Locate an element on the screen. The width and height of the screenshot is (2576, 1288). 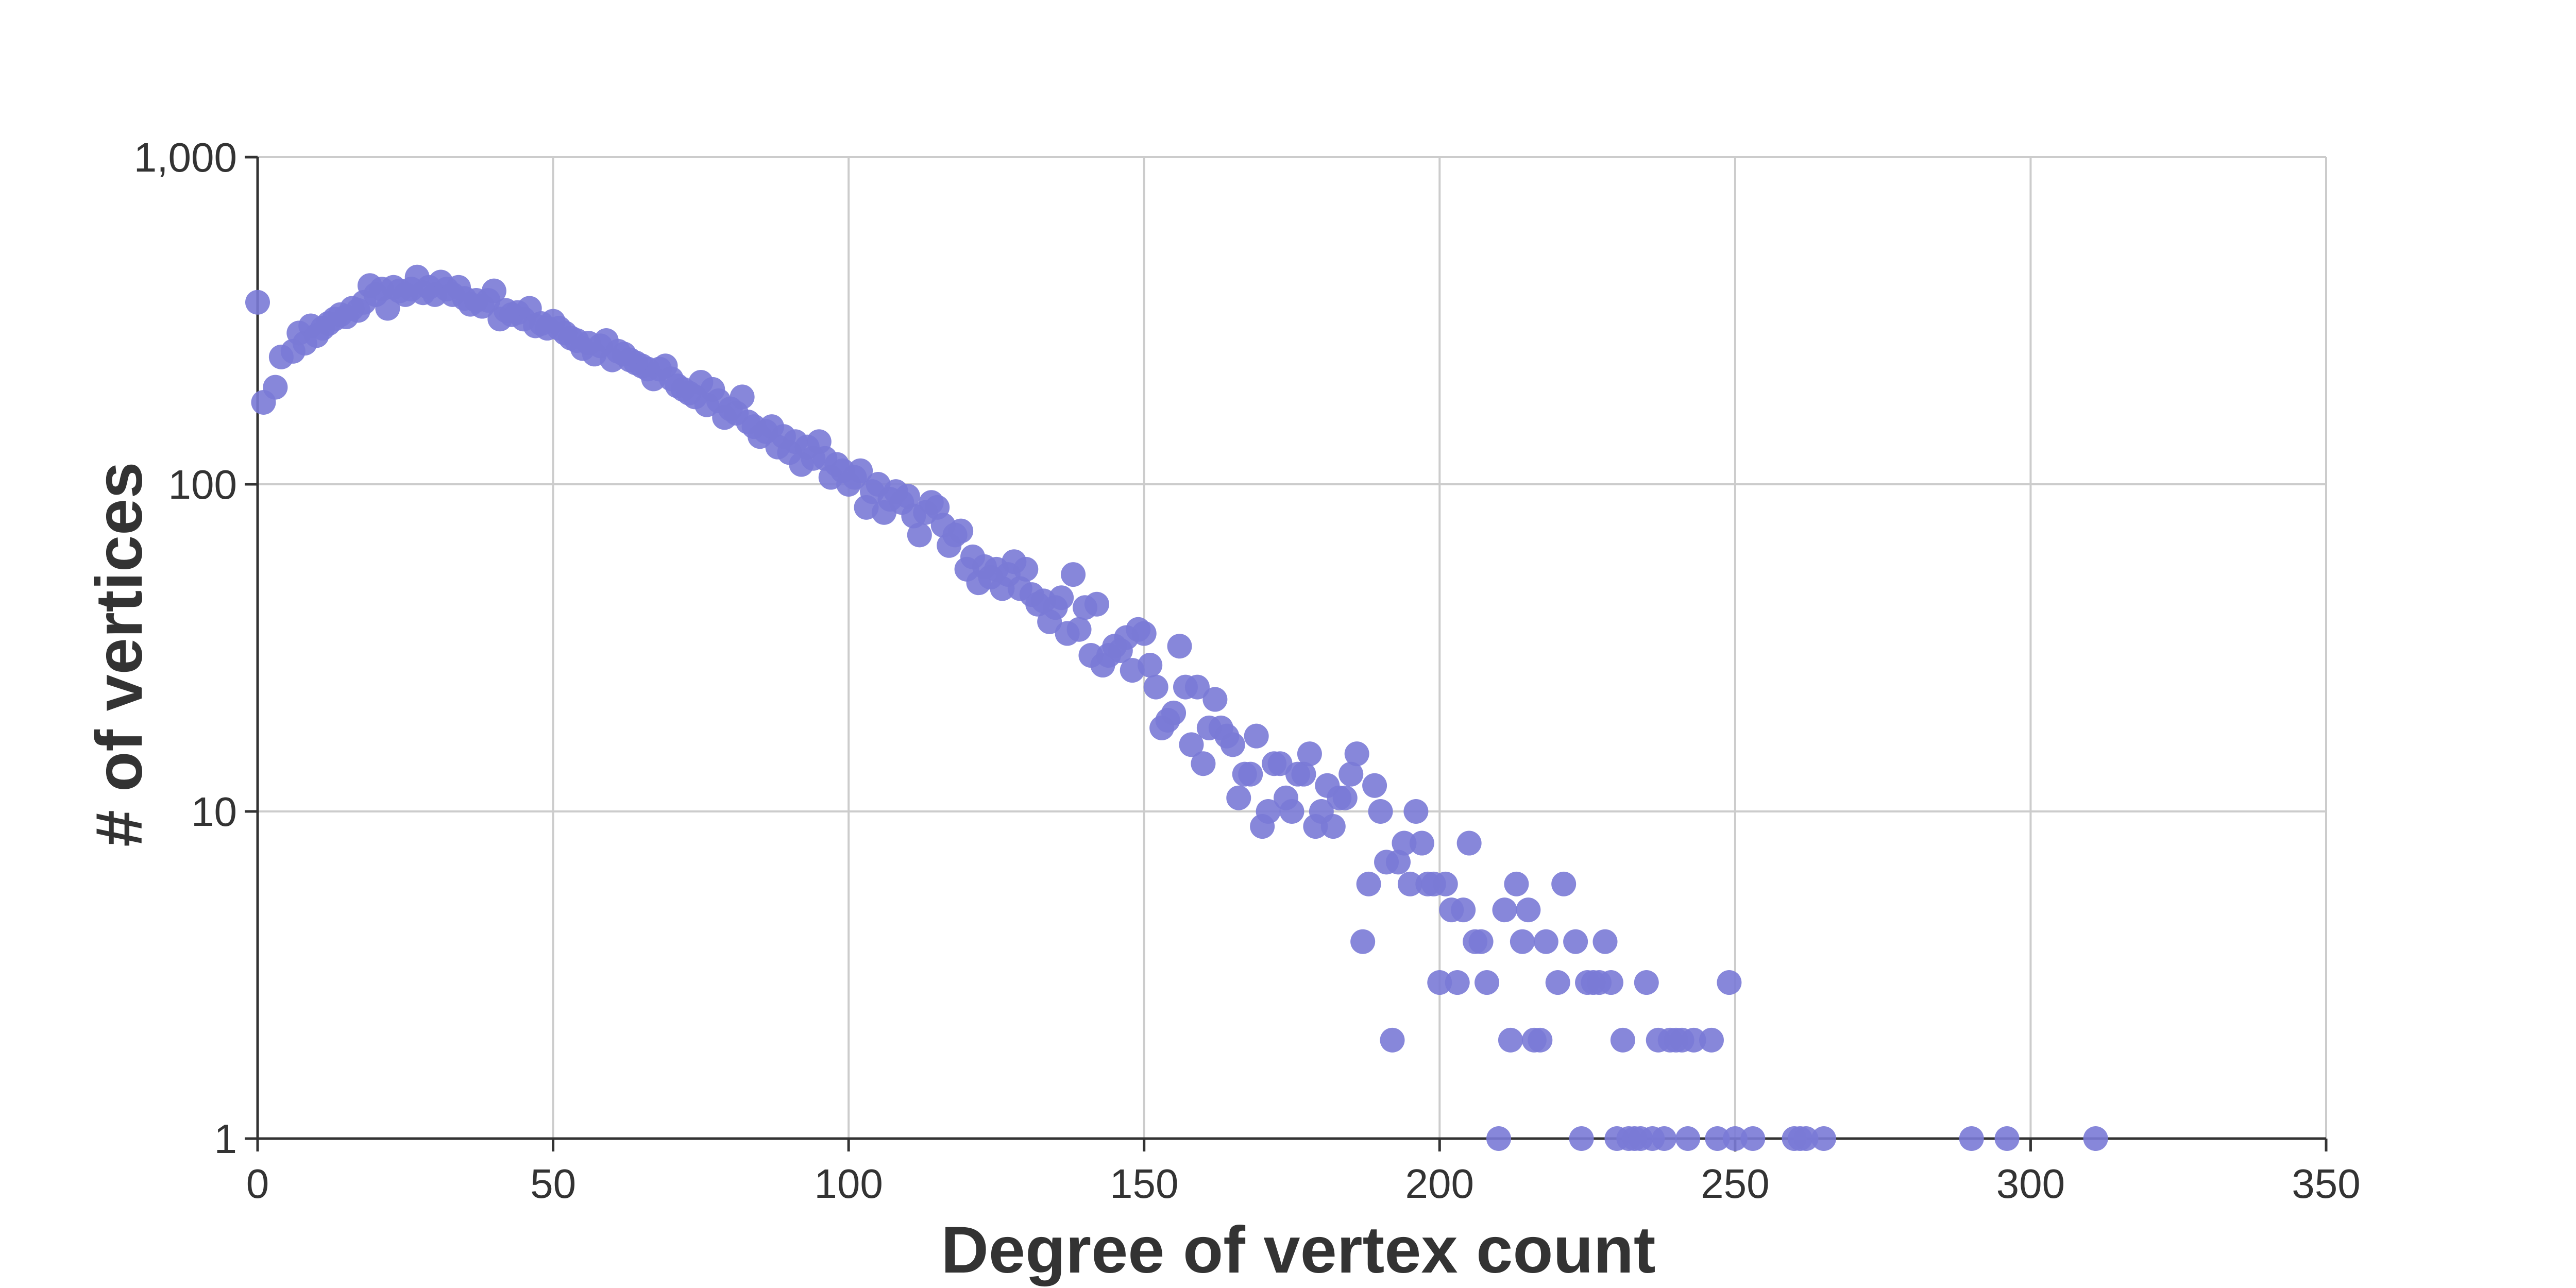
y-tick-label: 10 is located at coordinates (214, 812).